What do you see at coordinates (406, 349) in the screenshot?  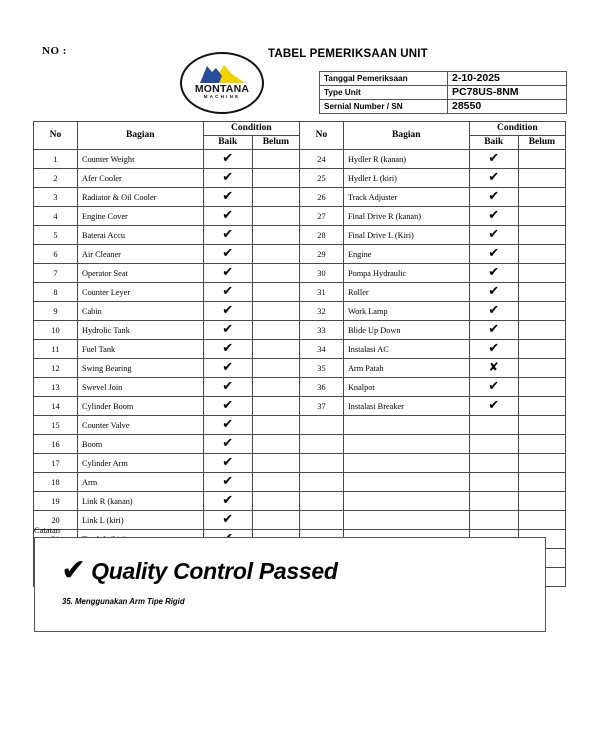 I see `cell-part-right: Instalasi AC` at bounding box center [406, 349].